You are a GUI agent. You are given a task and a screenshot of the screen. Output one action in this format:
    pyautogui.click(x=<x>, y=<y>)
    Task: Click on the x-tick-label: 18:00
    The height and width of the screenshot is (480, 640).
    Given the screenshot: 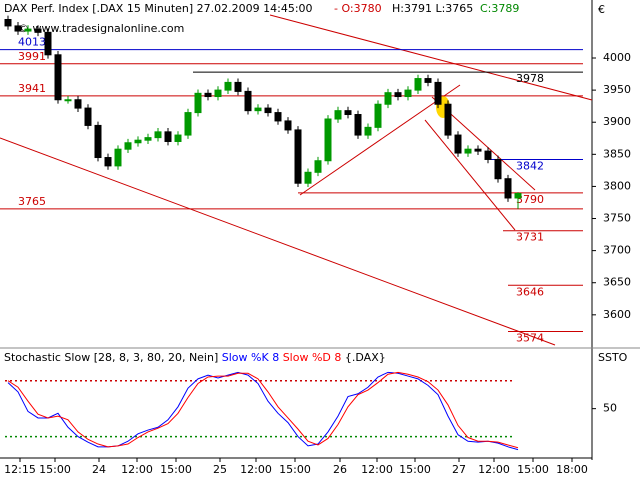 What is the action you would take?
    pyautogui.click(x=572, y=469)
    